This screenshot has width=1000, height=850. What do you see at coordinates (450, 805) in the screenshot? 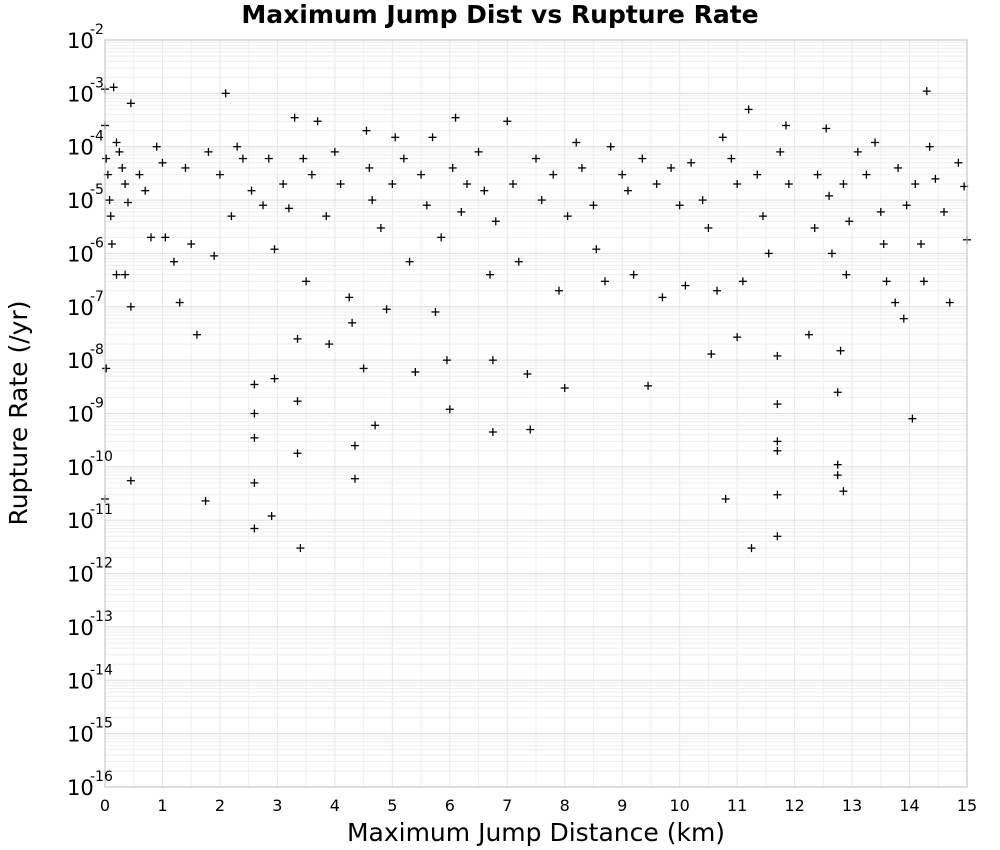
I see `x-tick-label: 6` at bounding box center [450, 805].